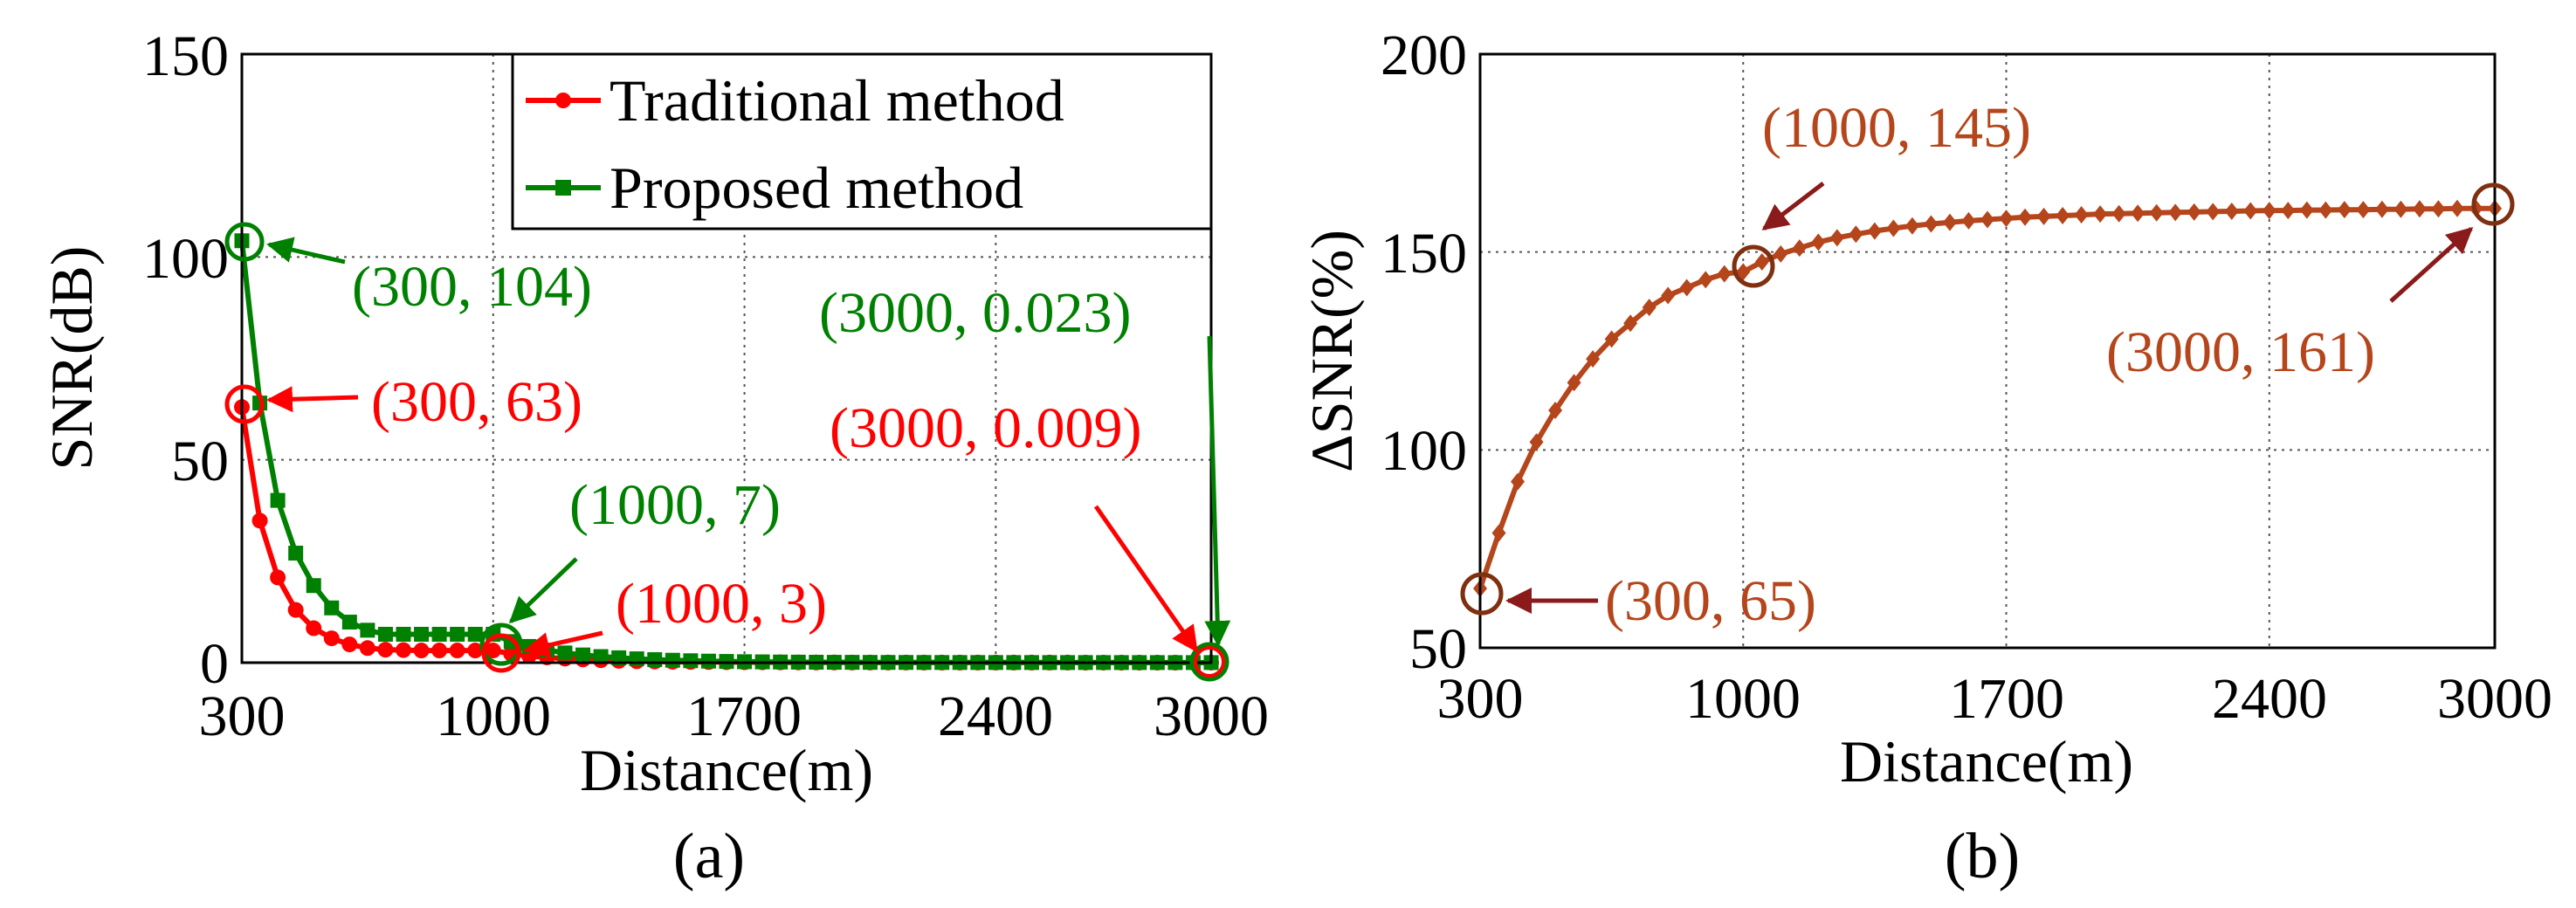 This screenshot has height=908, width=2576. Describe the element at coordinates (1480, 699) in the screenshot. I see `chart-b-x-tick: 300` at that location.